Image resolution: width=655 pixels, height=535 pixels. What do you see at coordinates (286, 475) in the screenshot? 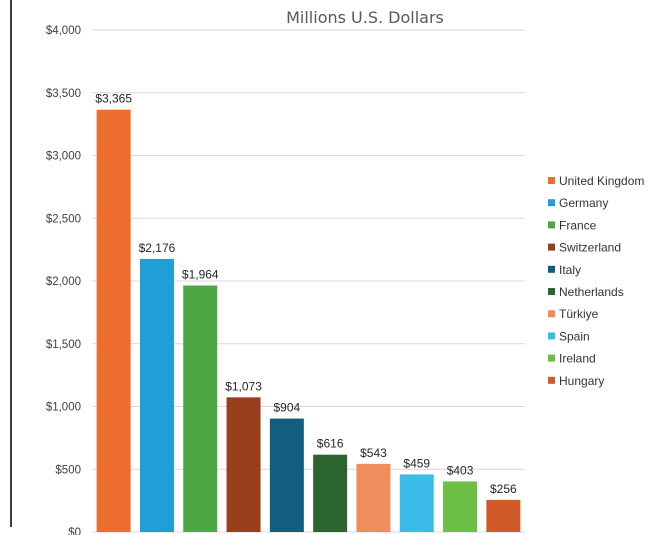
I see `bar-italy` at bounding box center [286, 475].